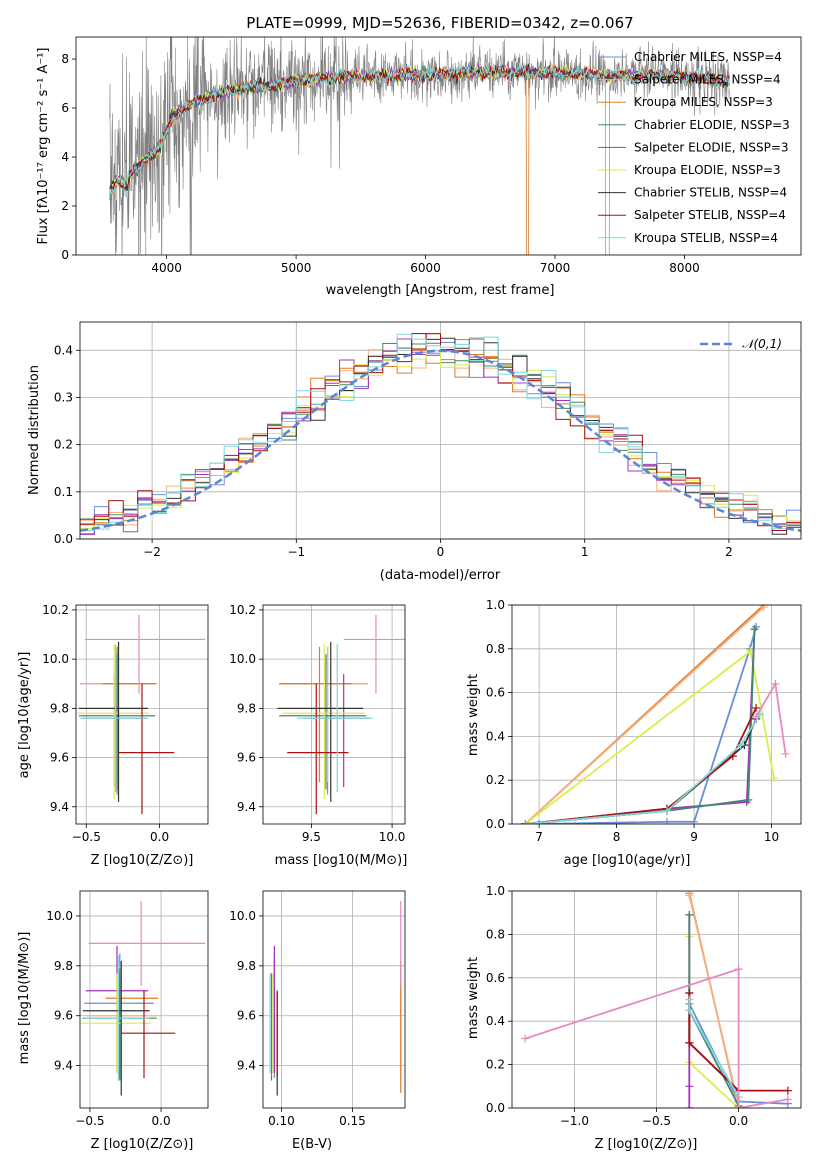 The width and height of the screenshot is (819, 1170). Describe the element at coordinates (473, 998) in the screenshot. I see `z-weight-ylabel: mass weight` at that location.